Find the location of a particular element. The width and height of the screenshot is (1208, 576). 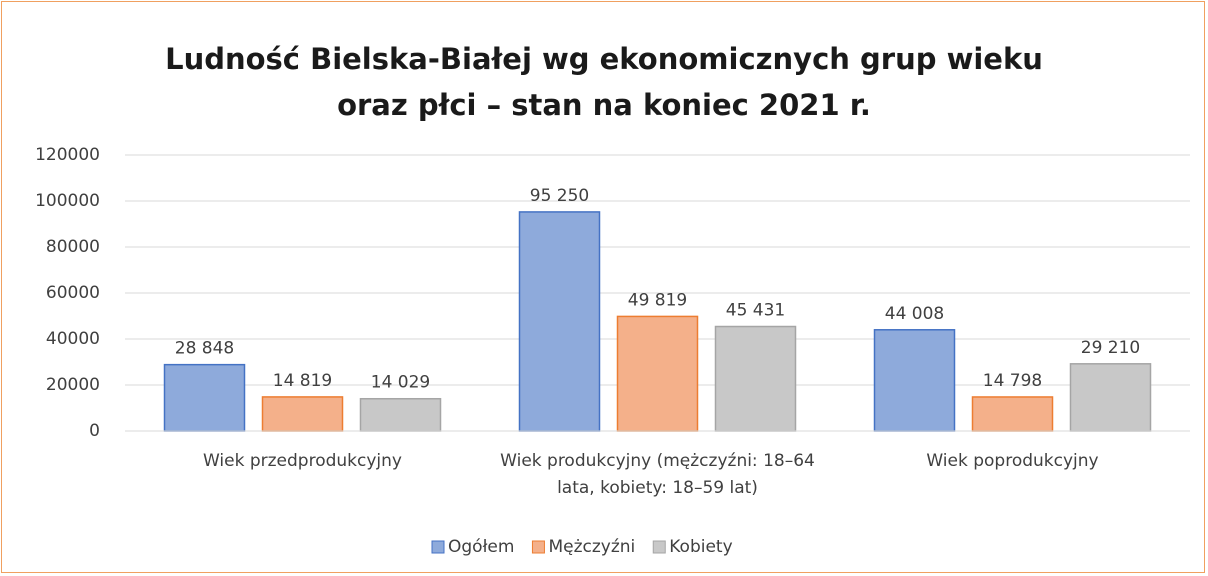

data-label: 45 431 is located at coordinates (755, 311).